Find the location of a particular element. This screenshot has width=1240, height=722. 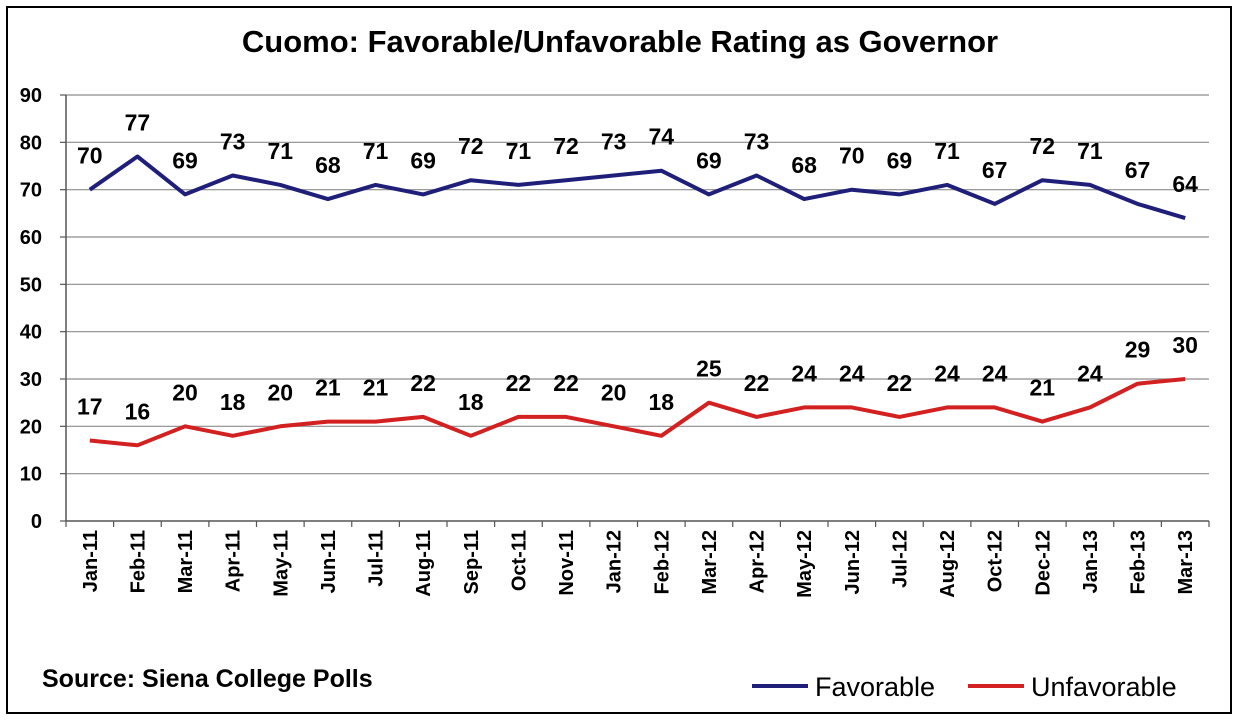

x-tick-label: May-12 is located at coordinates (805, 564).